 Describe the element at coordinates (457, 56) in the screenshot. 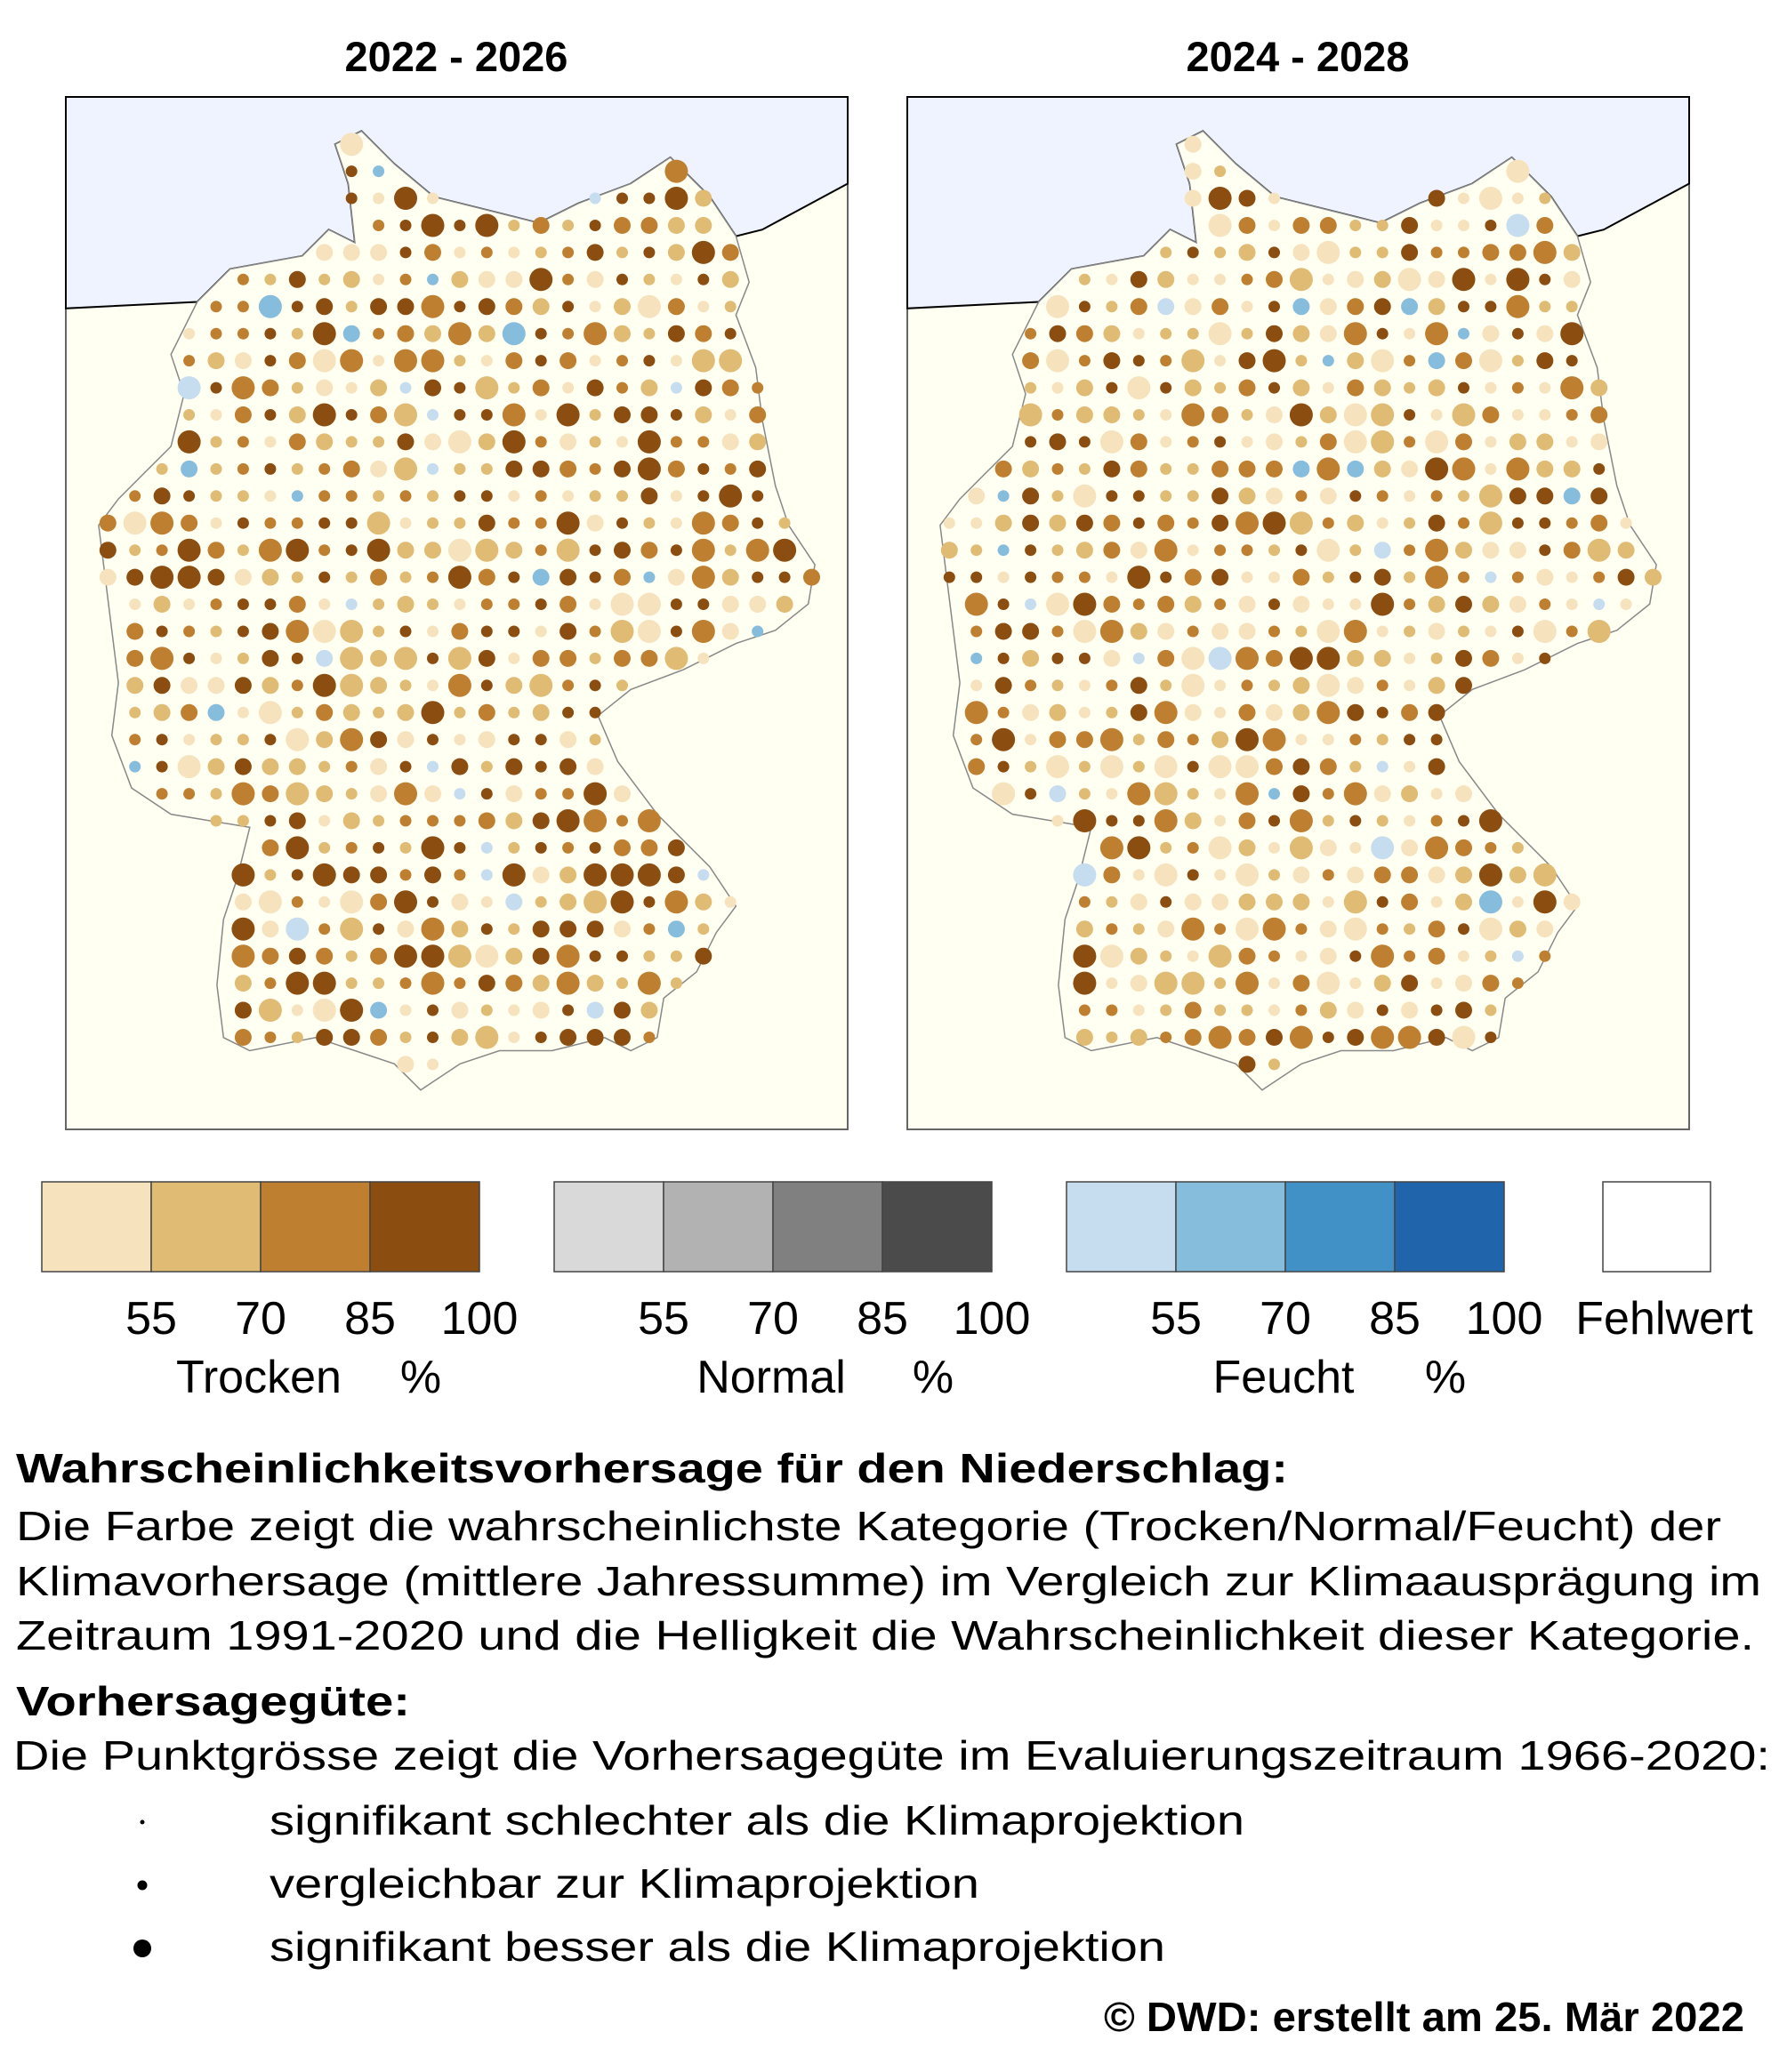

I see `panel-title: 2022 - 2026` at that location.